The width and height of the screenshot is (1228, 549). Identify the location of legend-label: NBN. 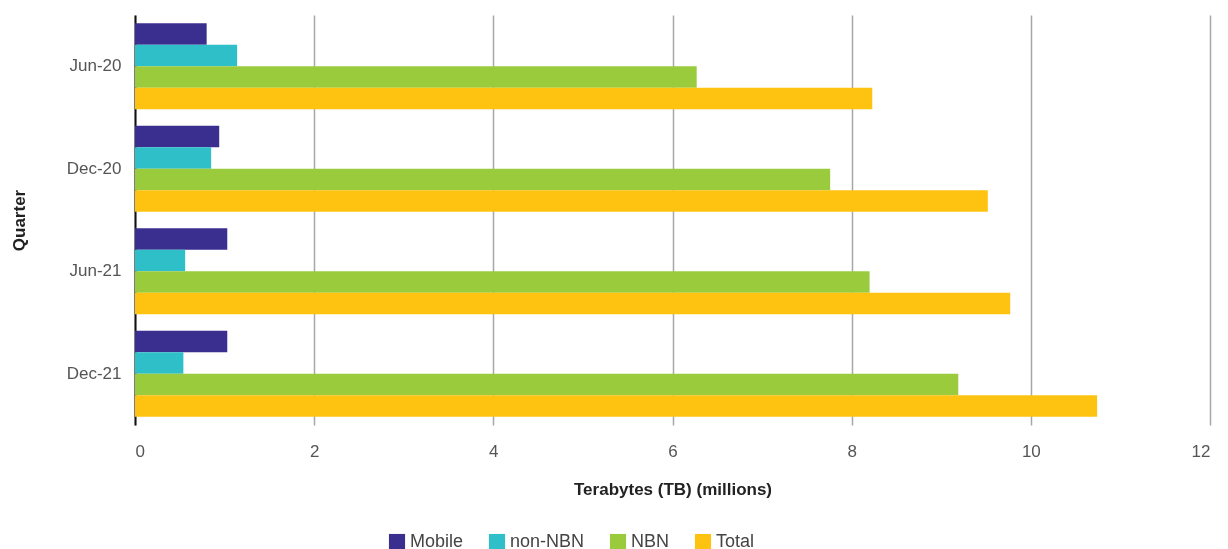
(650, 540).